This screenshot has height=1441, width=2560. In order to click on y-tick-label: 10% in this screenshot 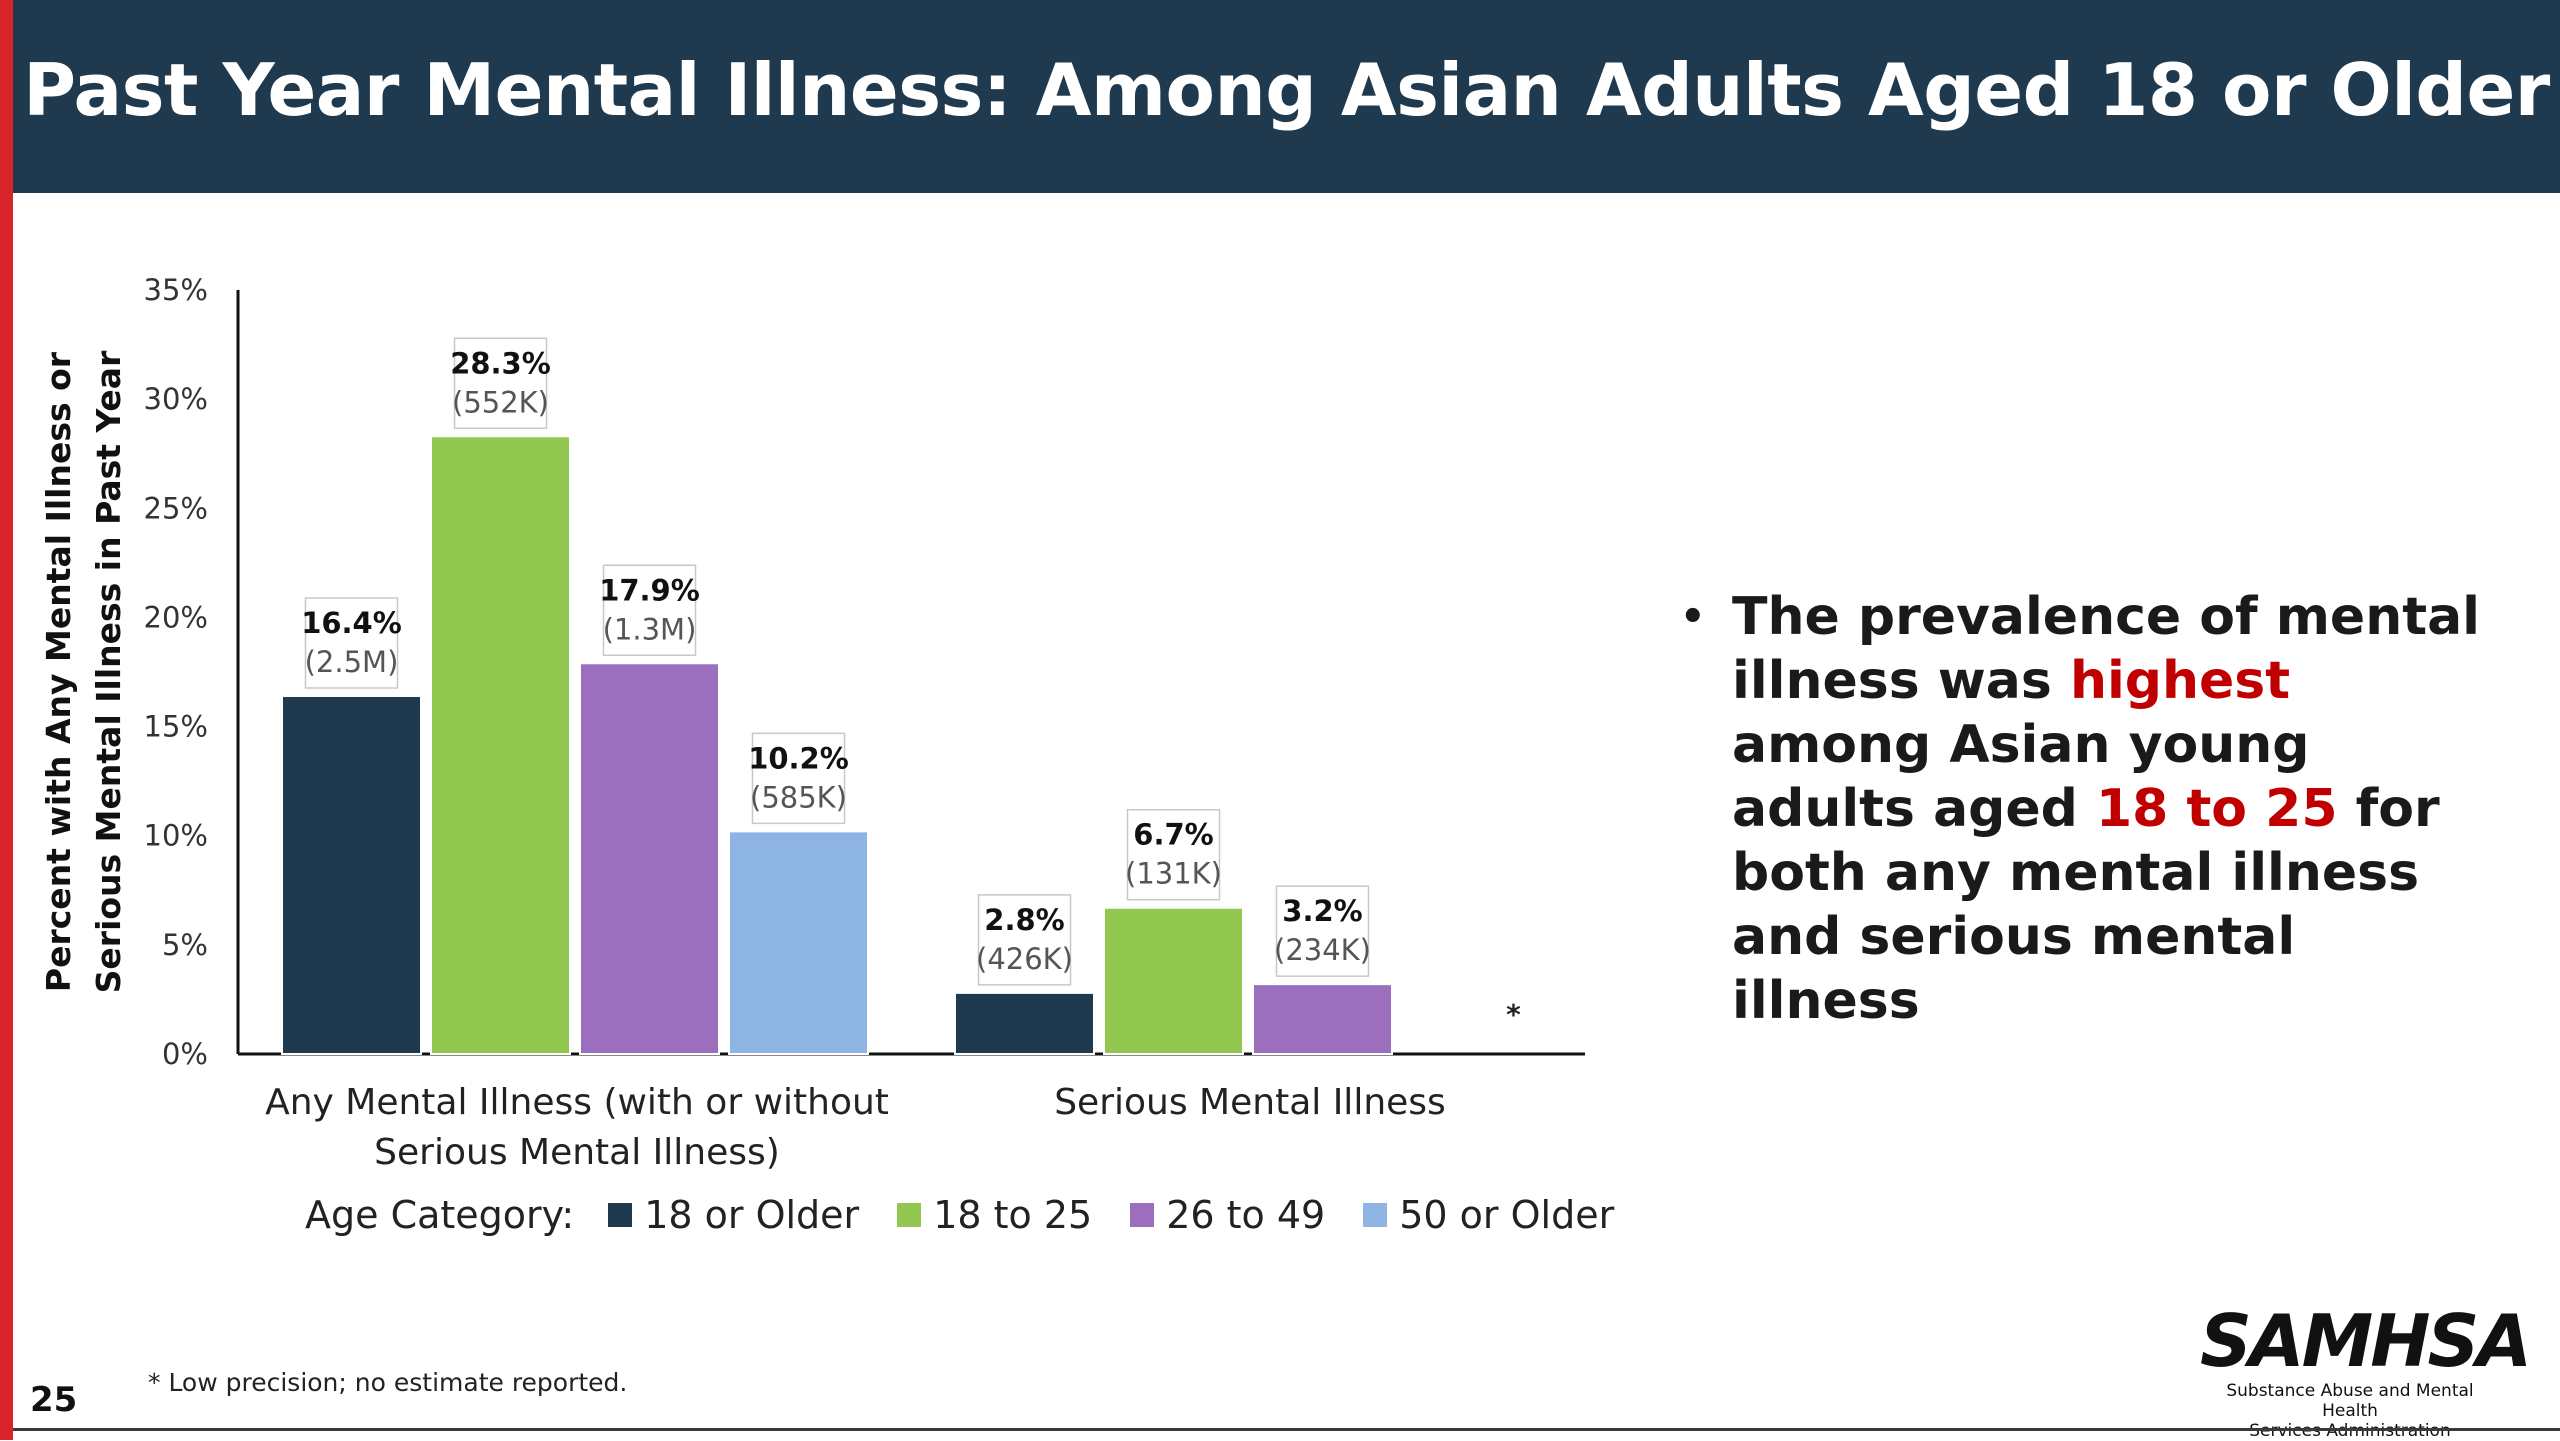, I will do `click(176, 836)`.